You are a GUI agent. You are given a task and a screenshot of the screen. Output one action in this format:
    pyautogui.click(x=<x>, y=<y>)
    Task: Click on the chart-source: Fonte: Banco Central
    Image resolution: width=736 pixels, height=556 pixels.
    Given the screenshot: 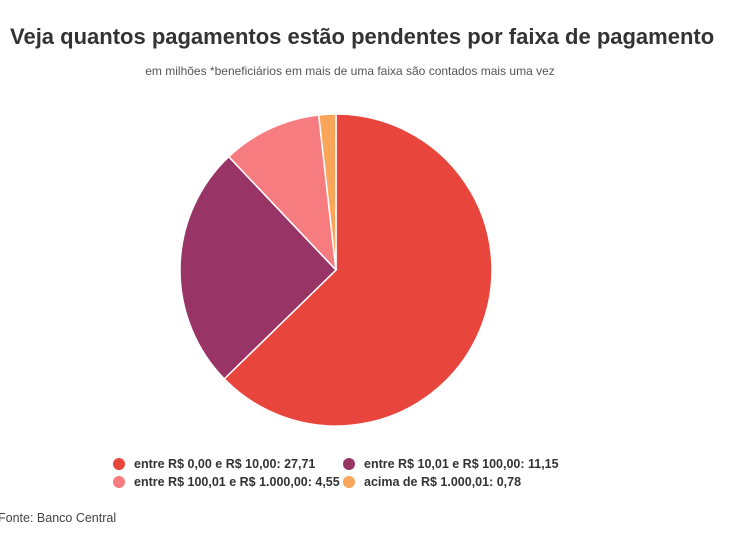 What is the action you would take?
    pyautogui.click(x=58, y=518)
    